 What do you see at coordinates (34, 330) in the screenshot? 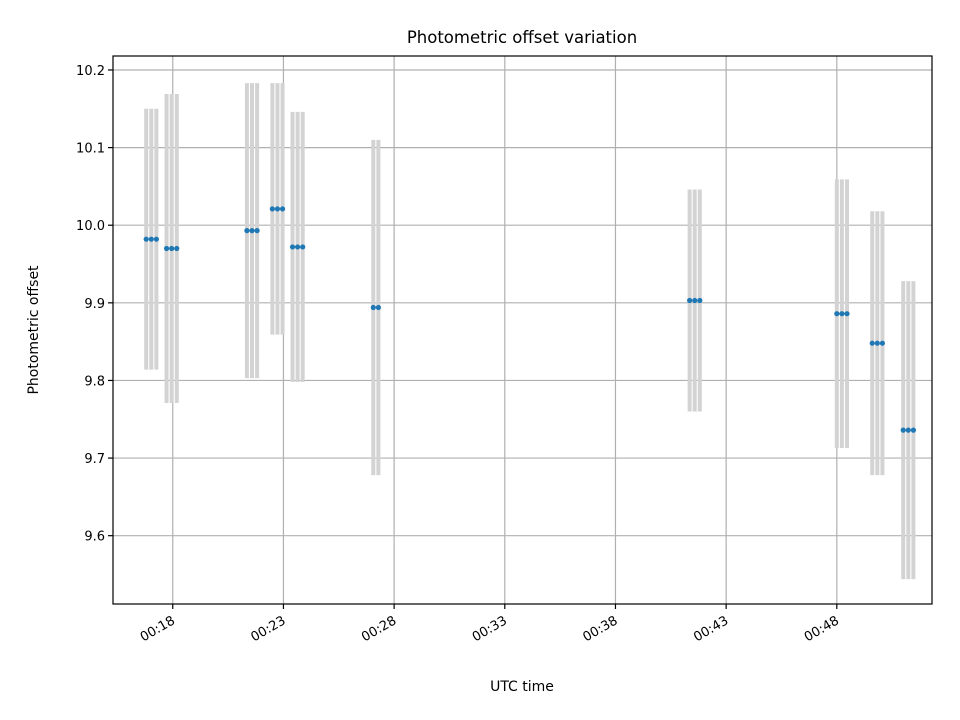
I see `y-axis-title: Photometric offset` at bounding box center [34, 330].